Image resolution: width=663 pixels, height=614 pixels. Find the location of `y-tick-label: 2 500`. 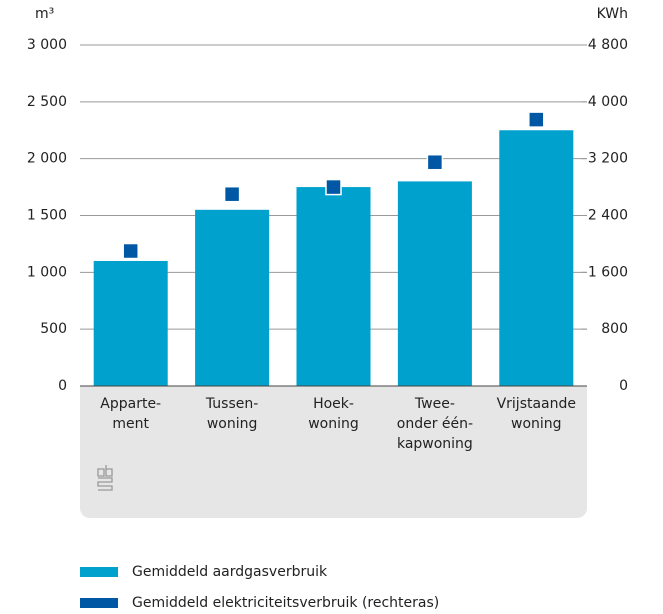

y-tick-label: 2 500 is located at coordinates (47, 102).